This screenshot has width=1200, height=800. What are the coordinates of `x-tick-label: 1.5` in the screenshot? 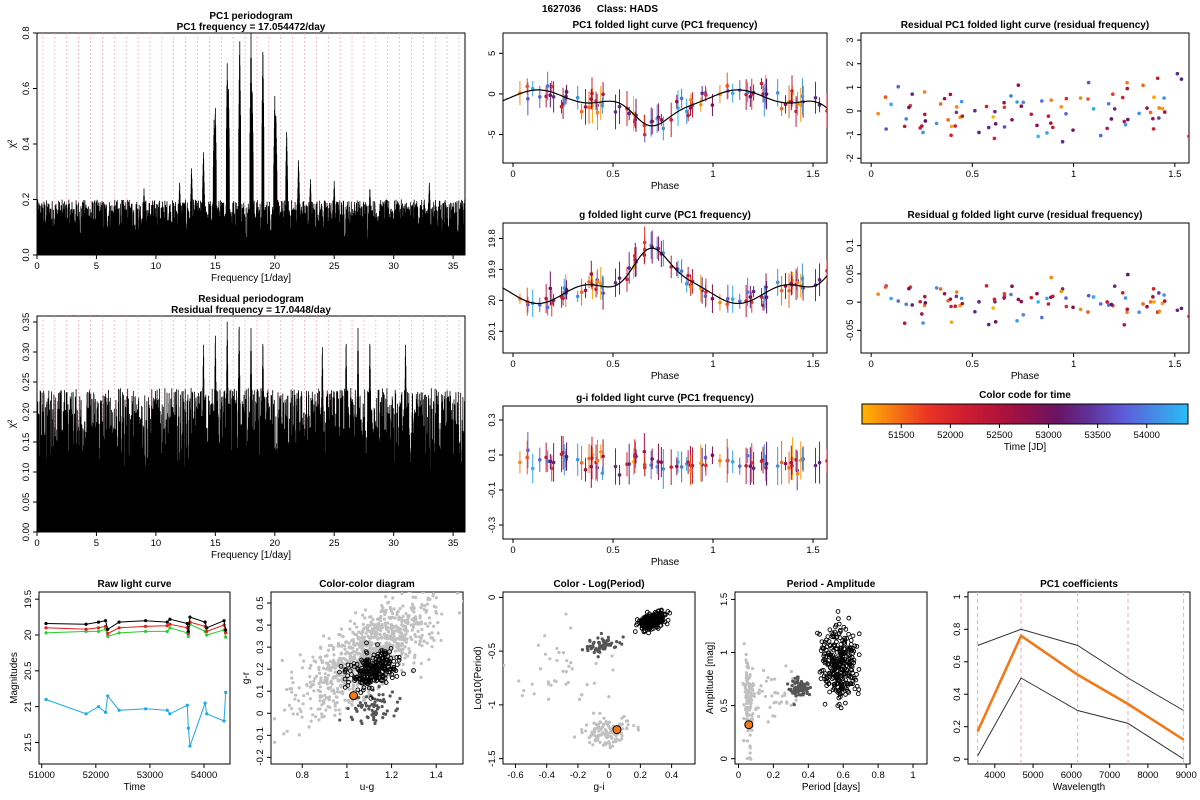 It's located at (812, 550).